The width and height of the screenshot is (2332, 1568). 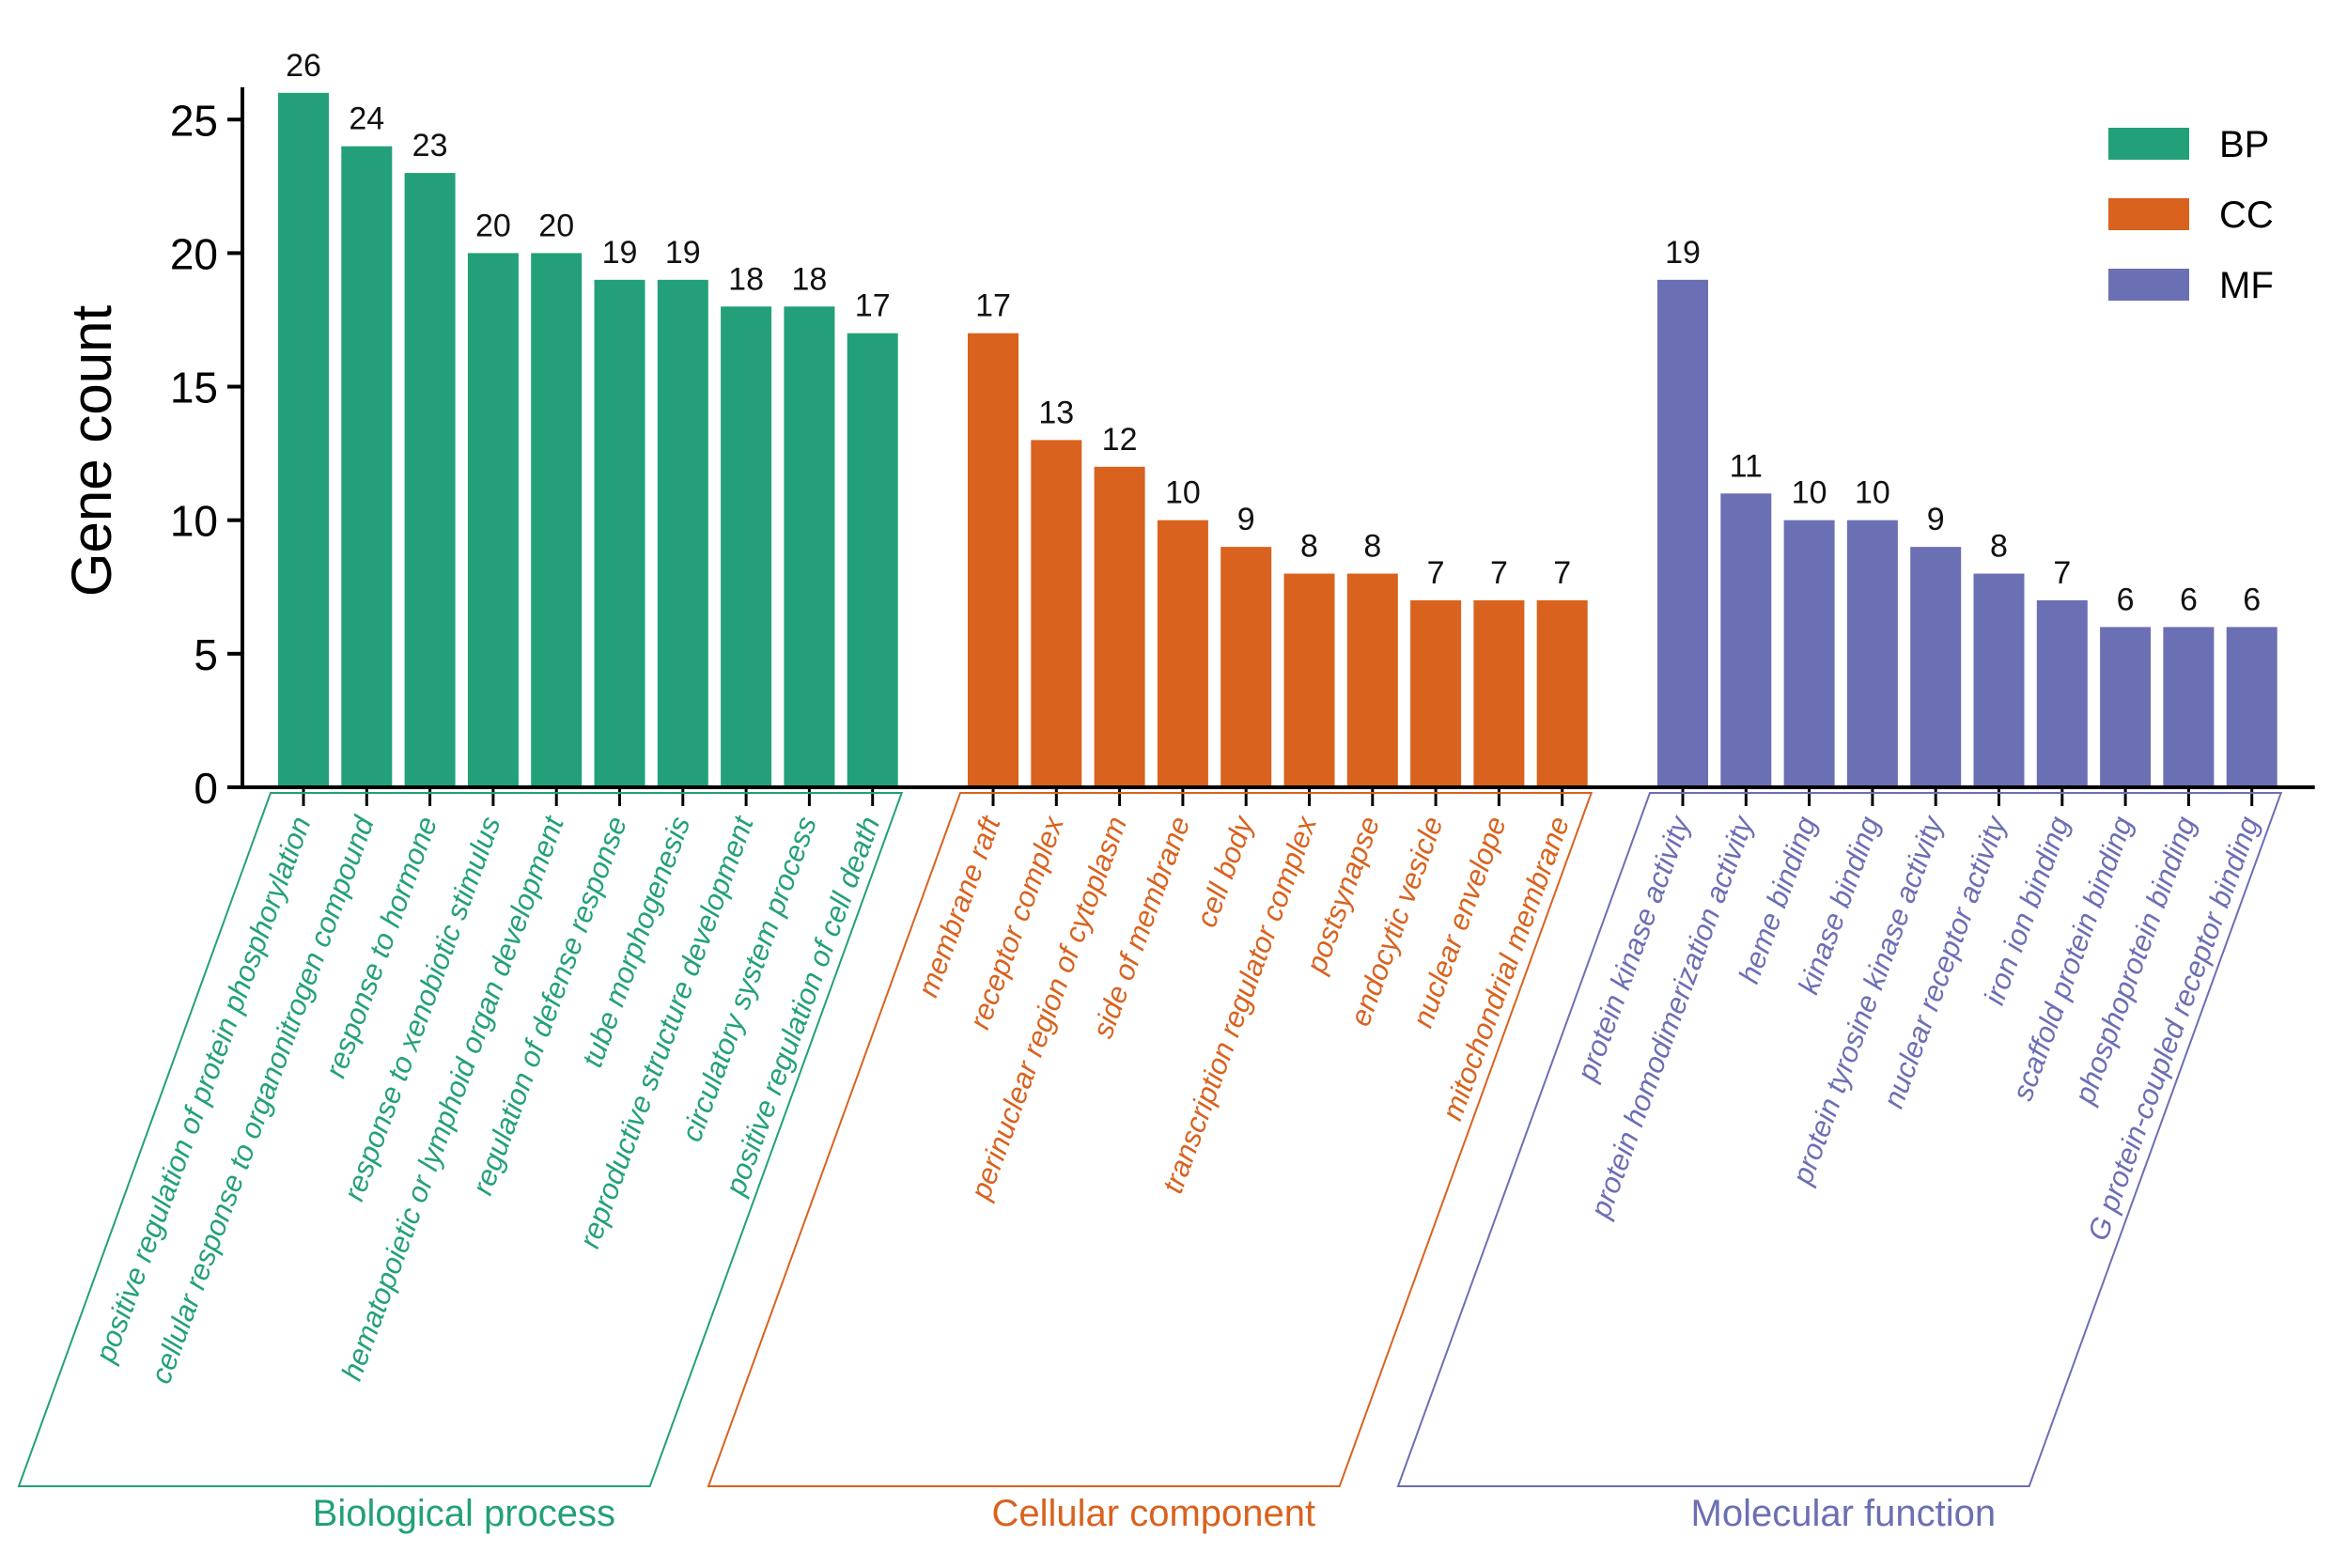 What do you see at coordinates (2191, 215) in the screenshot?
I see `legend: BP CC MF` at bounding box center [2191, 215].